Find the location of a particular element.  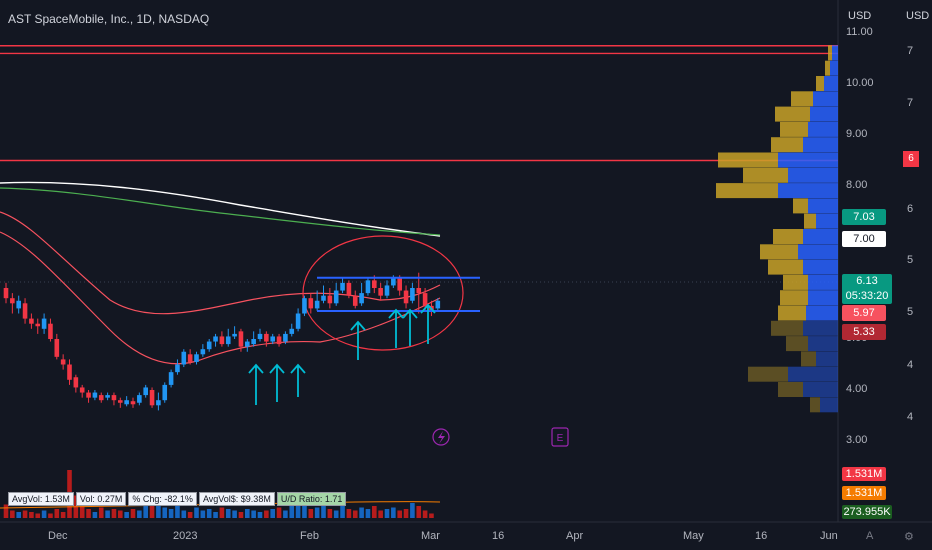

countdown-timer: 05:33:20 is located at coordinates (867, 296).